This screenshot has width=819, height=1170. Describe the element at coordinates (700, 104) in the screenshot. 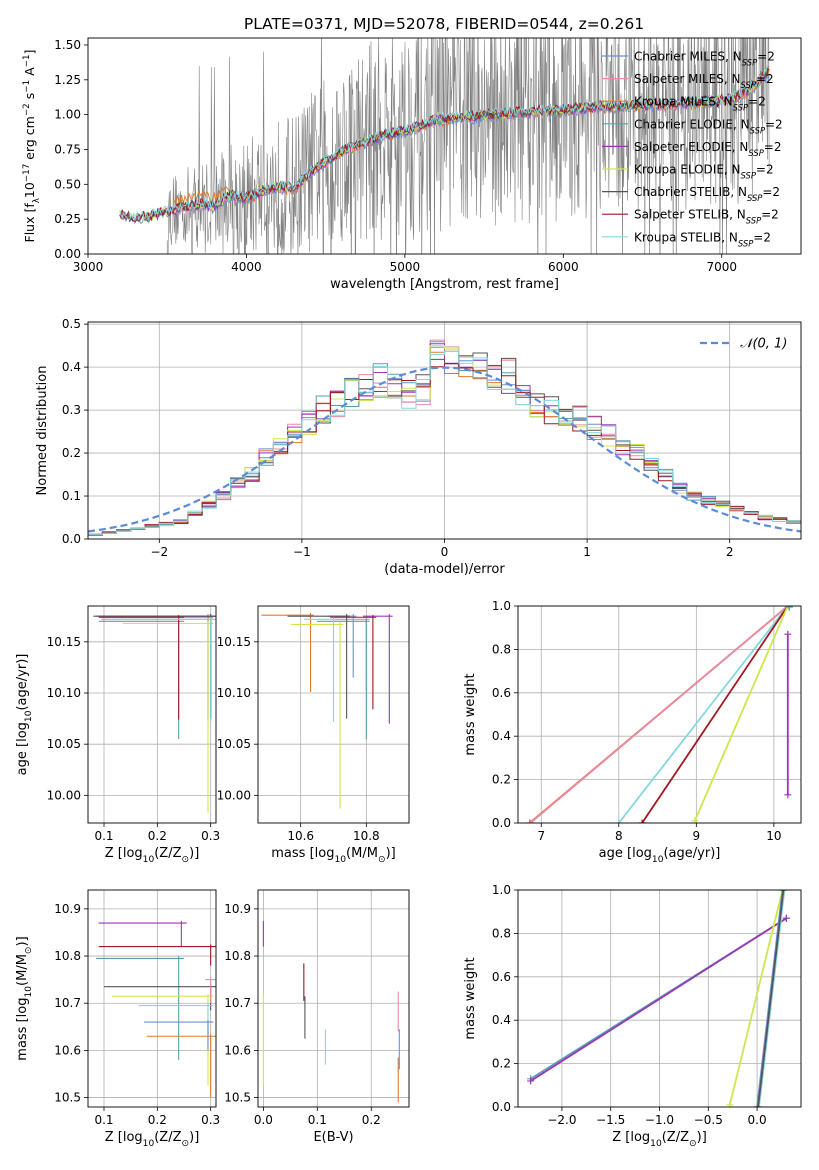

I see `spectrum-legend-label: Kroupa MILES, NSSP=2` at that location.